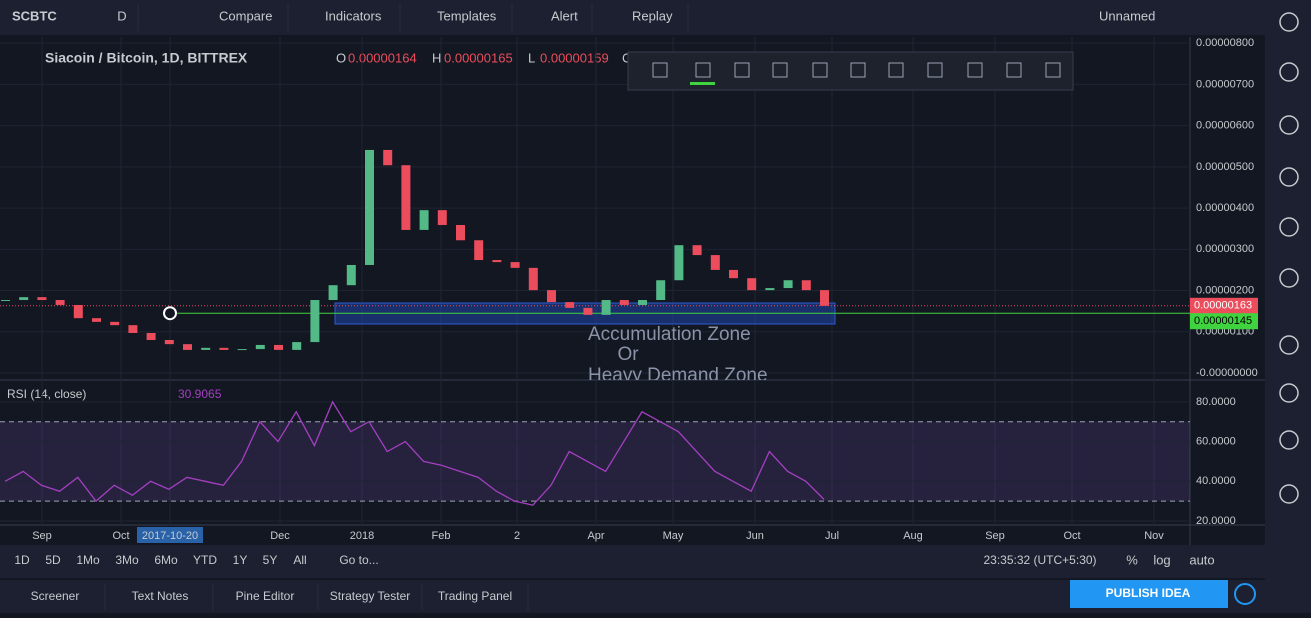 The width and height of the screenshot is (1311, 618). I want to click on tab: Strategy Tester, so click(370, 596).